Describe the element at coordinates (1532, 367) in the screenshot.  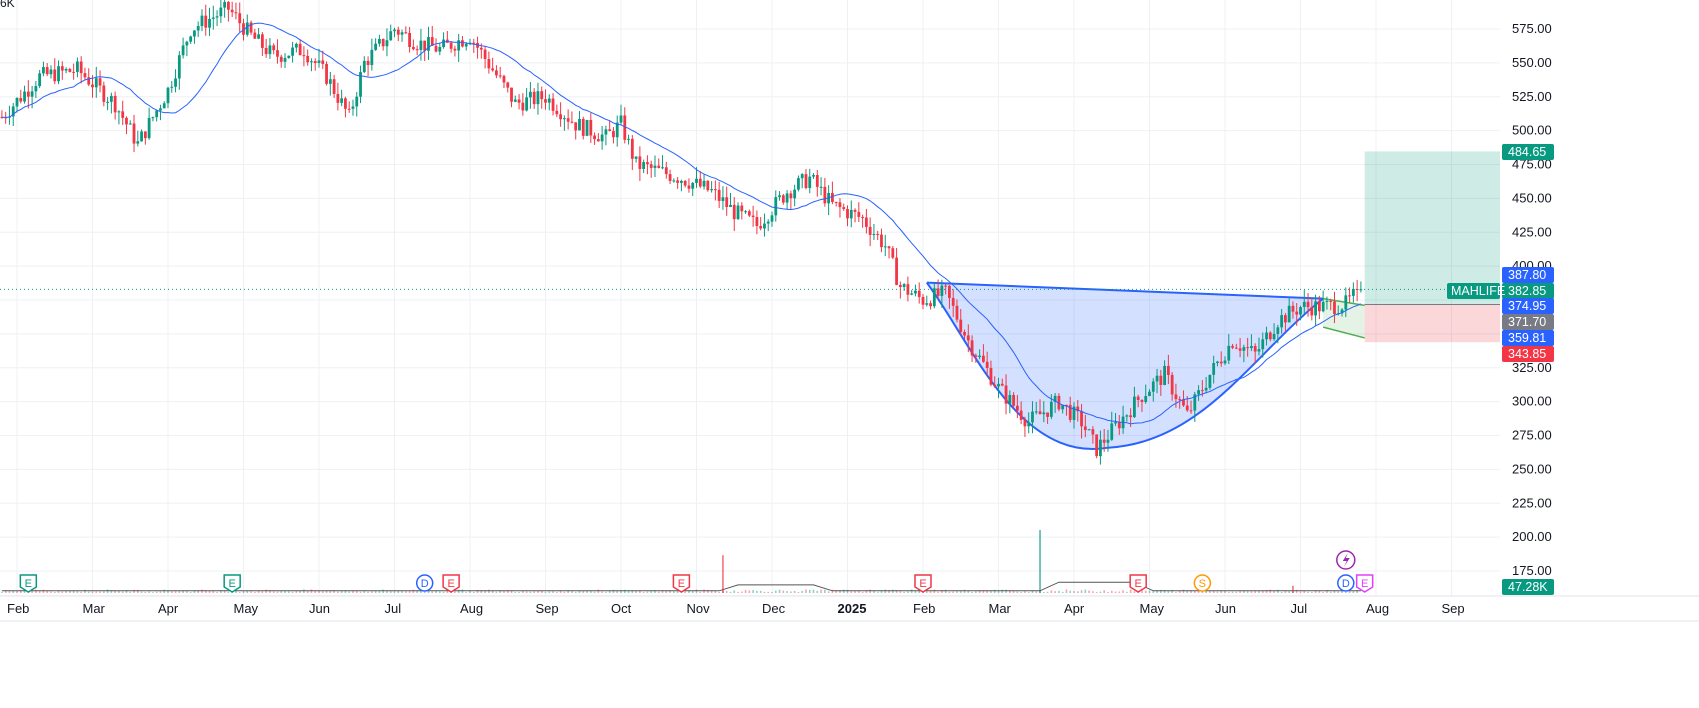
I see `y-tick-label: 325.00` at that location.